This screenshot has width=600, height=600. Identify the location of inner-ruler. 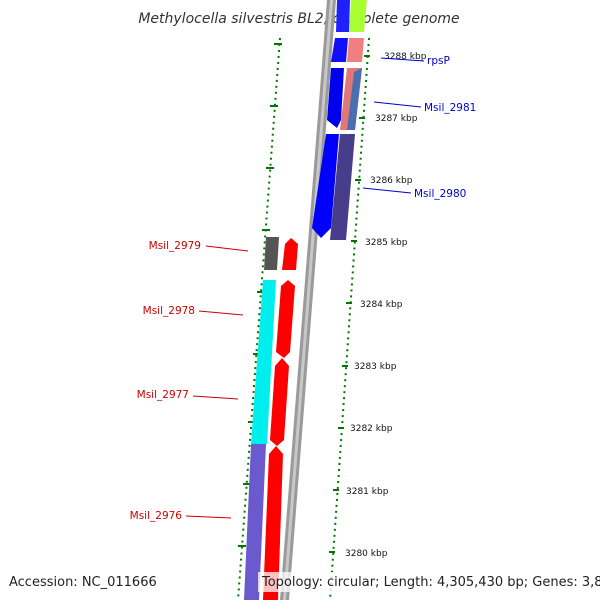
(259, 318).